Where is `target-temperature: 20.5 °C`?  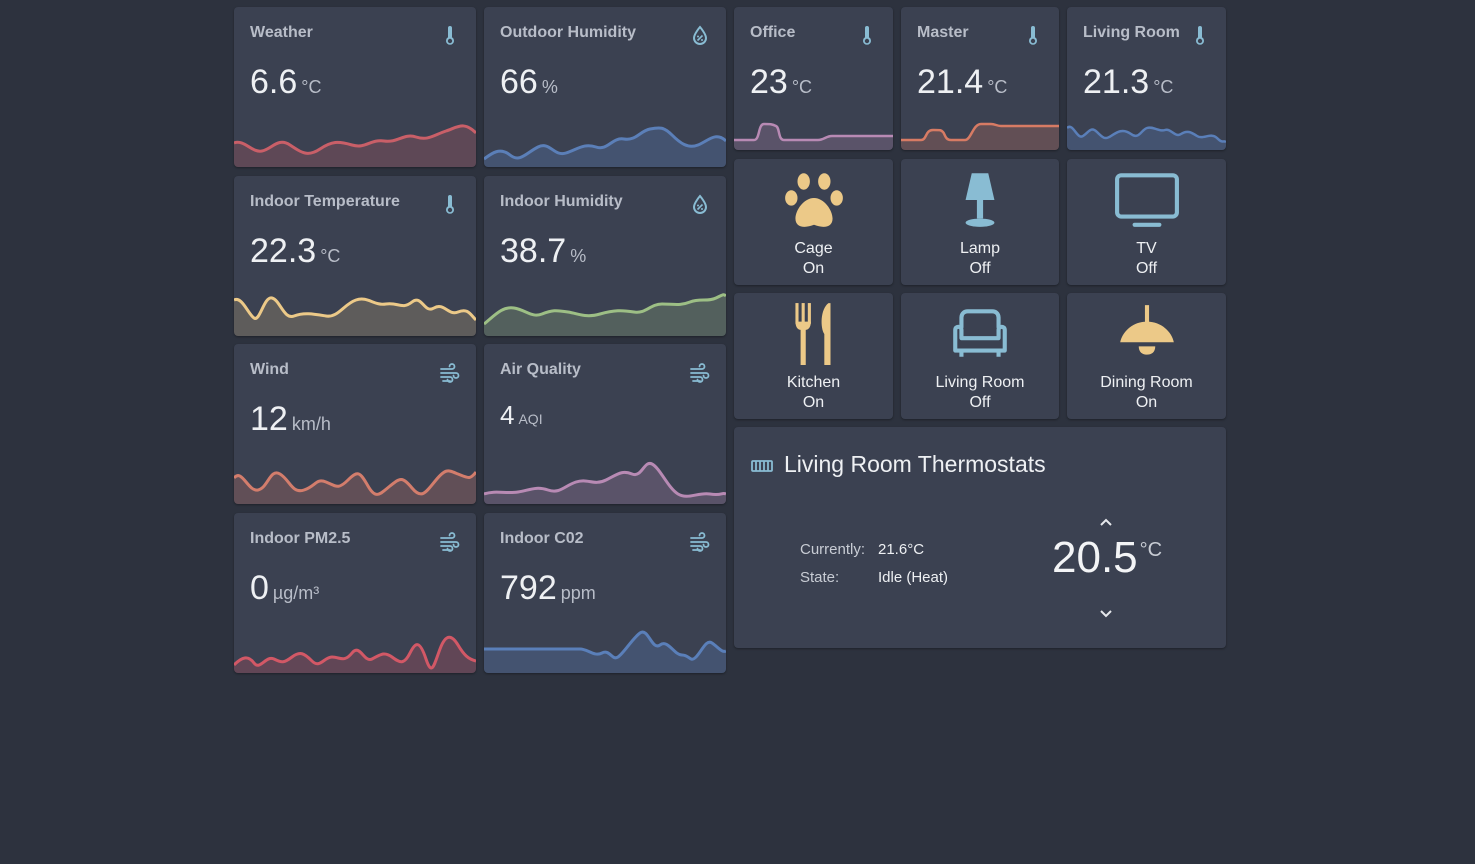
target-temperature: 20.5 °C is located at coordinates (1107, 557).